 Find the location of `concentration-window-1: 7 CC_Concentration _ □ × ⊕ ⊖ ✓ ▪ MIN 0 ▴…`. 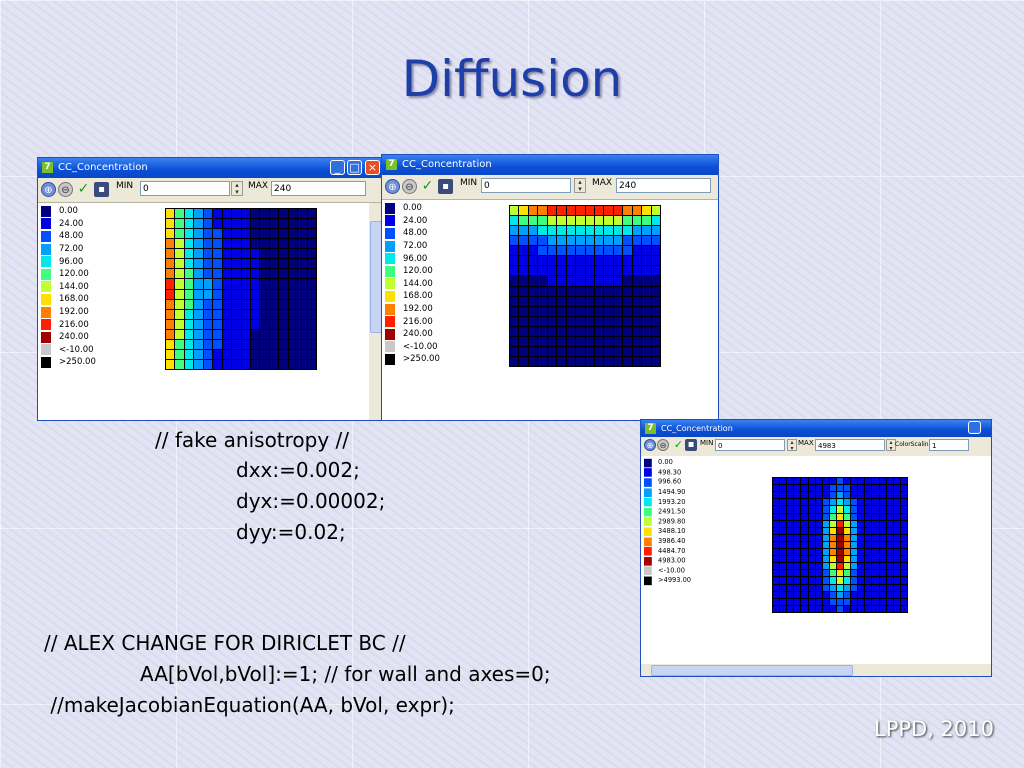

concentration-window-1: 7 CC_Concentration _ □ × ⊕ ⊖ ✓ ▪ MIN 0 ▴… is located at coordinates (210, 289).